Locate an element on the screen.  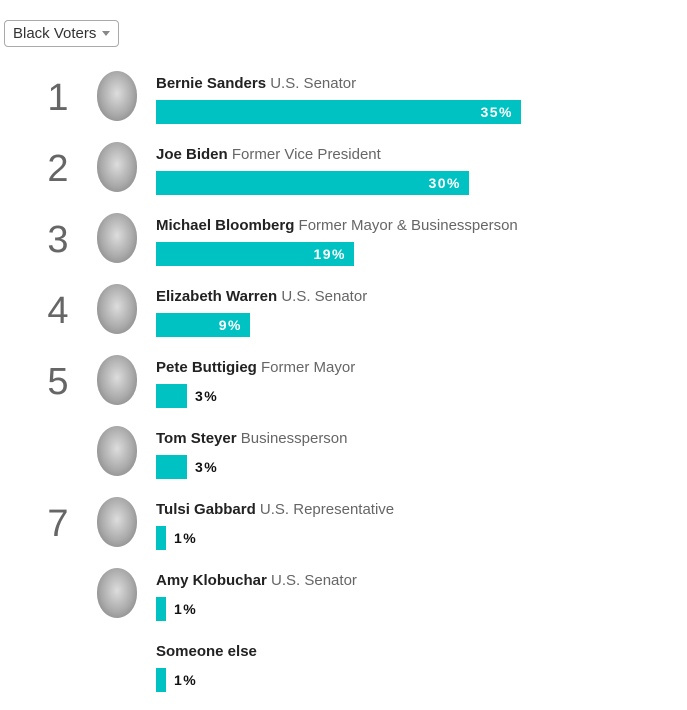
candidate-label: Elizabeth Warren U.S. Senator is located at coordinates (261, 296).